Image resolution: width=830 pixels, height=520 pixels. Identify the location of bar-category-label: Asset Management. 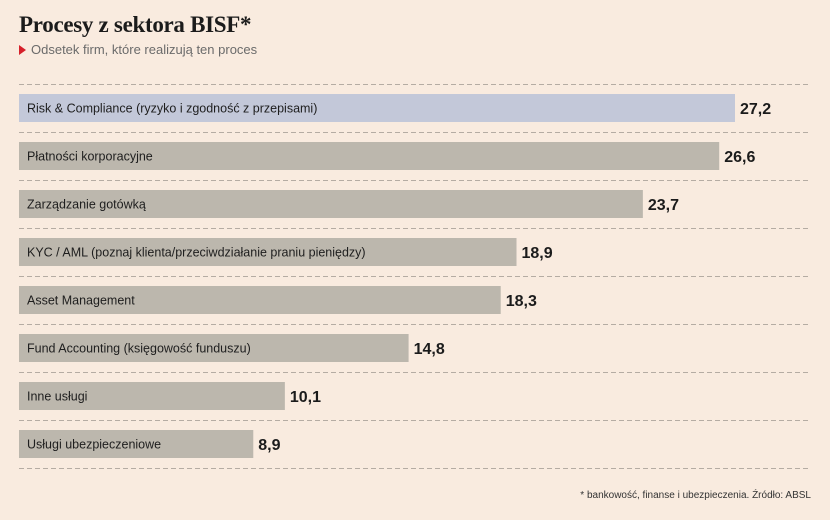
(81, 301).